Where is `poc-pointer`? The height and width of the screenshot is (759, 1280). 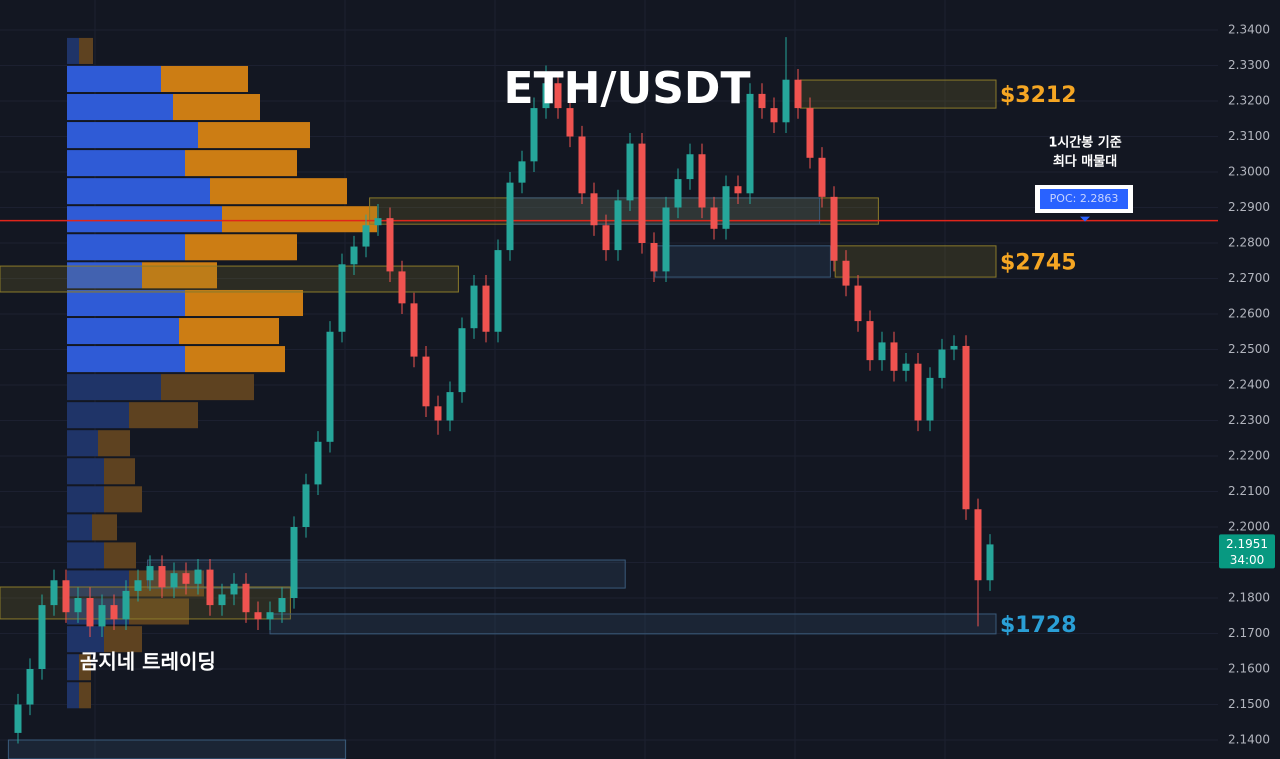 poc-pointer is located at coordinates (1085, 219).